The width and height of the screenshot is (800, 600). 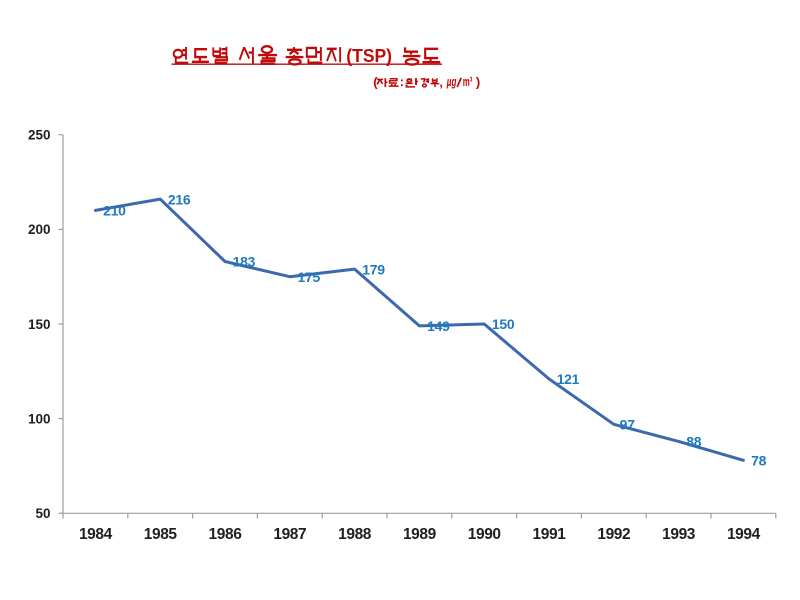 What do you see at coordinates (96, 534) in the screenshot?
I see `svg-text: 1984` at bounding box center [96, 534].